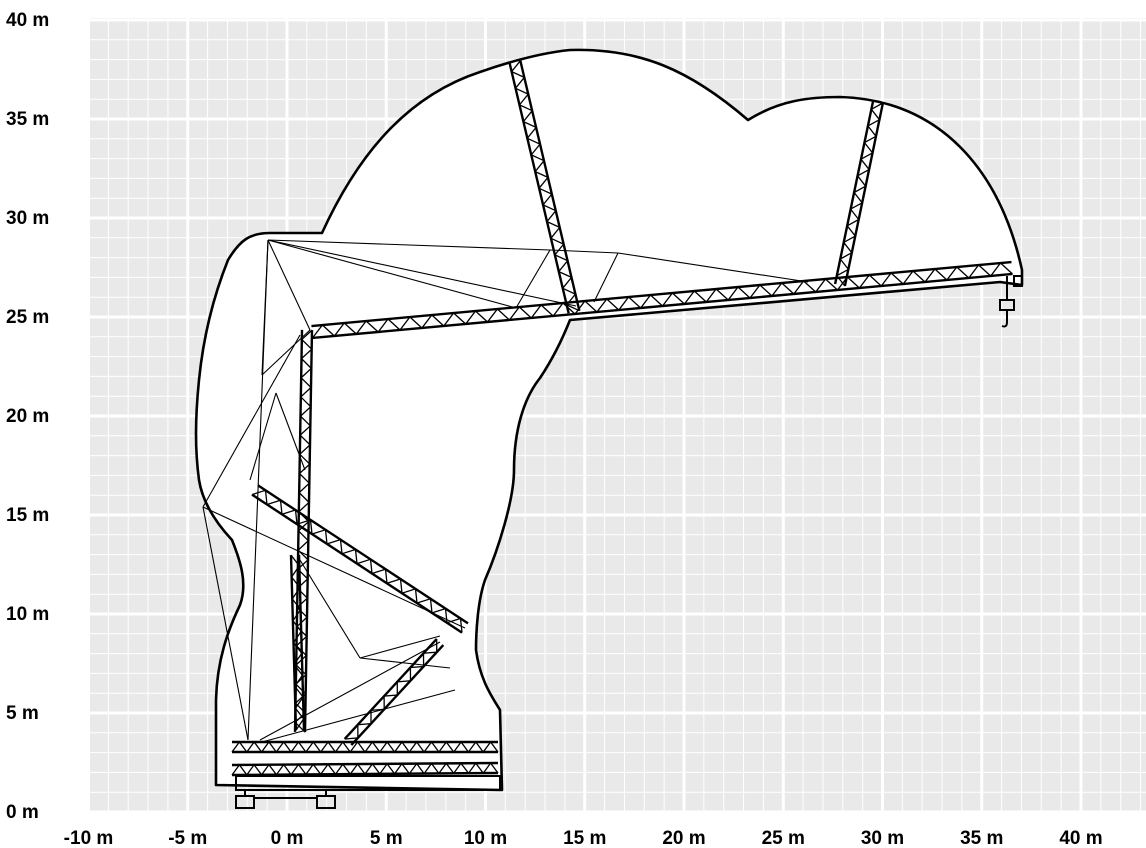 The height and width of the screenshot is (848, 1146). I want to click on x-tick-label: -10 m, so click(89, 838).